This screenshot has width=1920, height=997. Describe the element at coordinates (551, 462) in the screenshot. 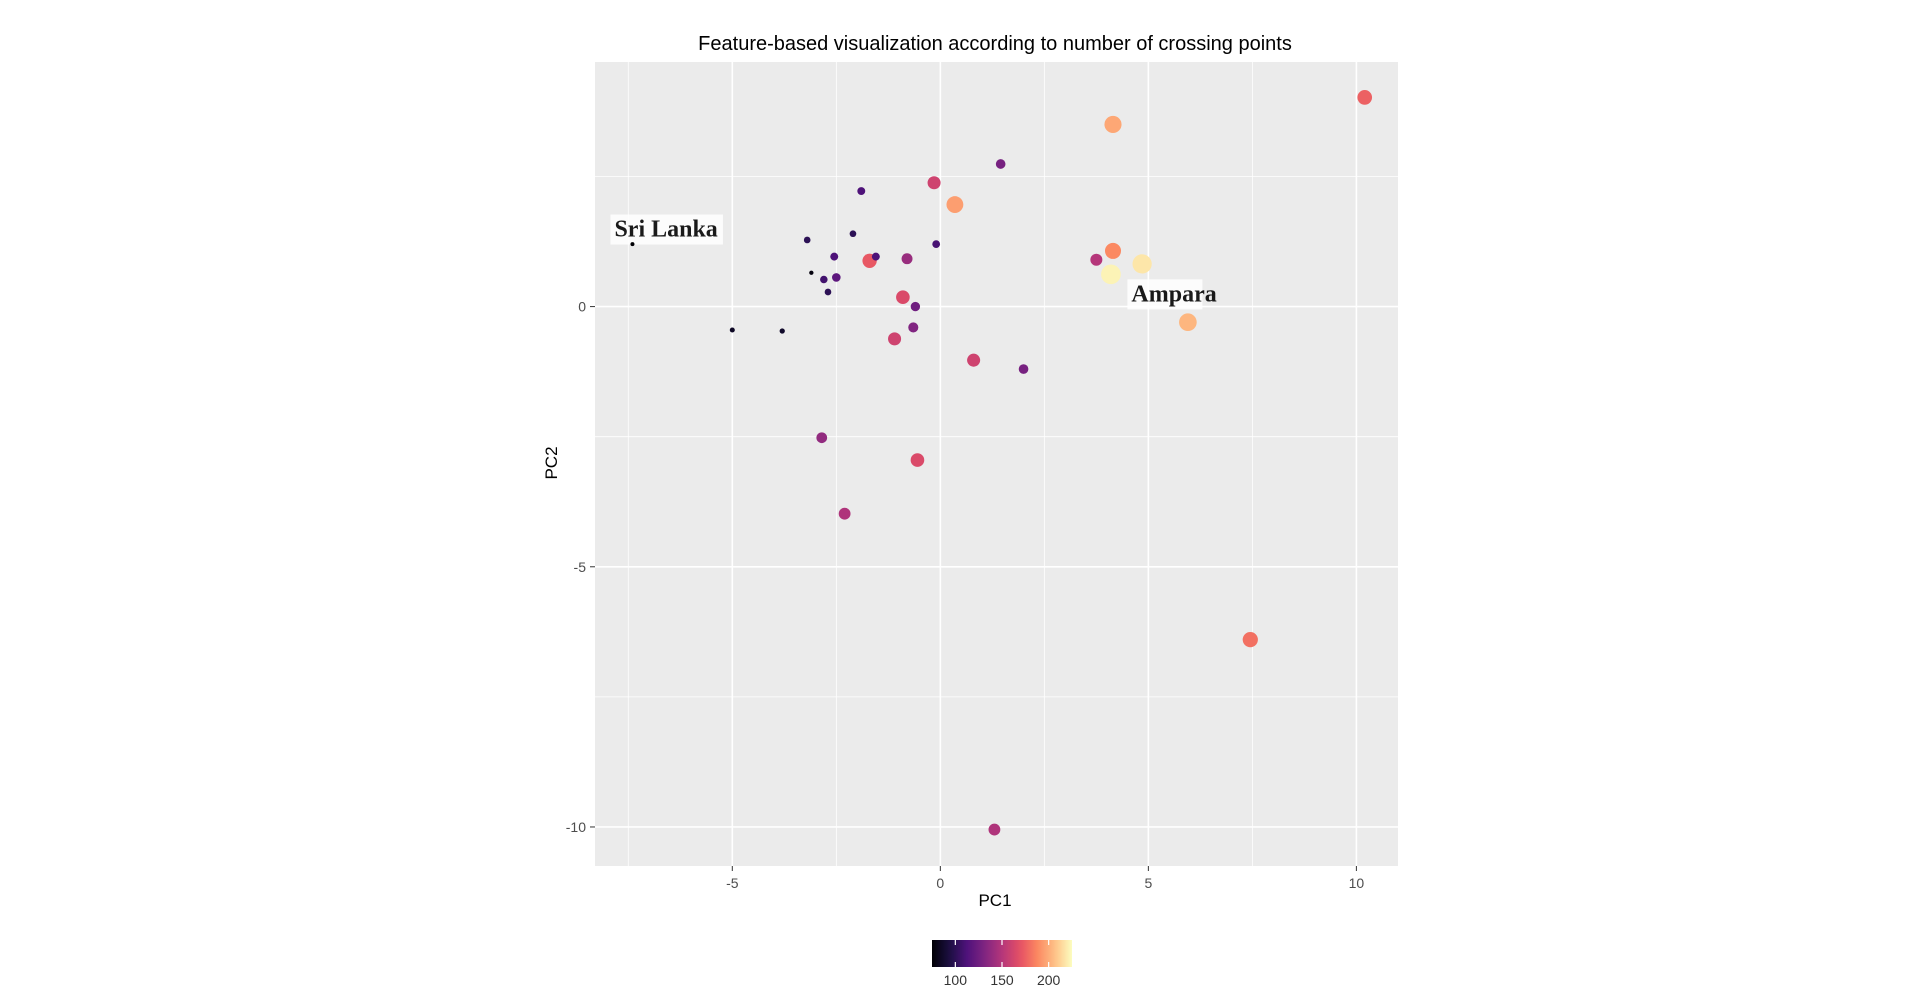

I see `y-axis-label: PC2` at that location.